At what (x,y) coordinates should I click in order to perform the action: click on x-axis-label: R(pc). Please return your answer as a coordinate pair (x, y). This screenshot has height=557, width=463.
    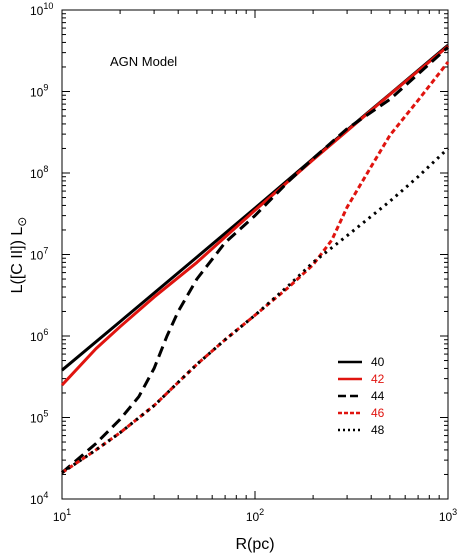
    Looking at the image, I should click on (254, 544).